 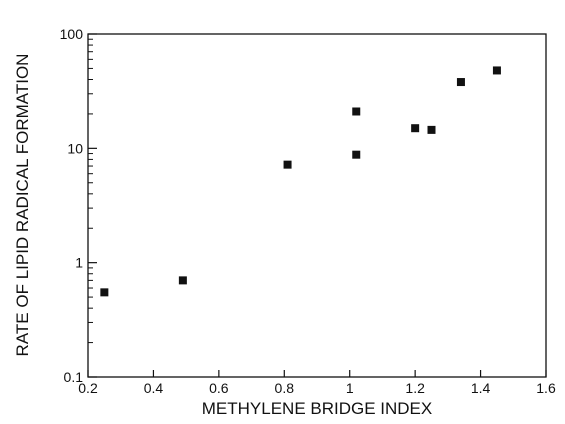 I want to click on x-tick-label: 0.6, so click(x=219, y=388).